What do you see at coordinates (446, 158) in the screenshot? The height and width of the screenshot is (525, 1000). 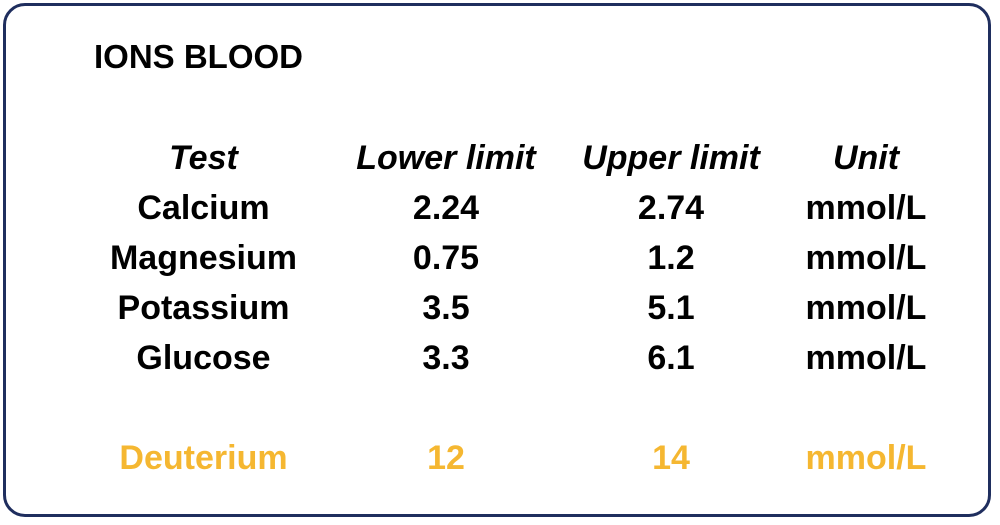 I see `column-header-lower-limit: Lower limit` at bounding box center [446, 158].